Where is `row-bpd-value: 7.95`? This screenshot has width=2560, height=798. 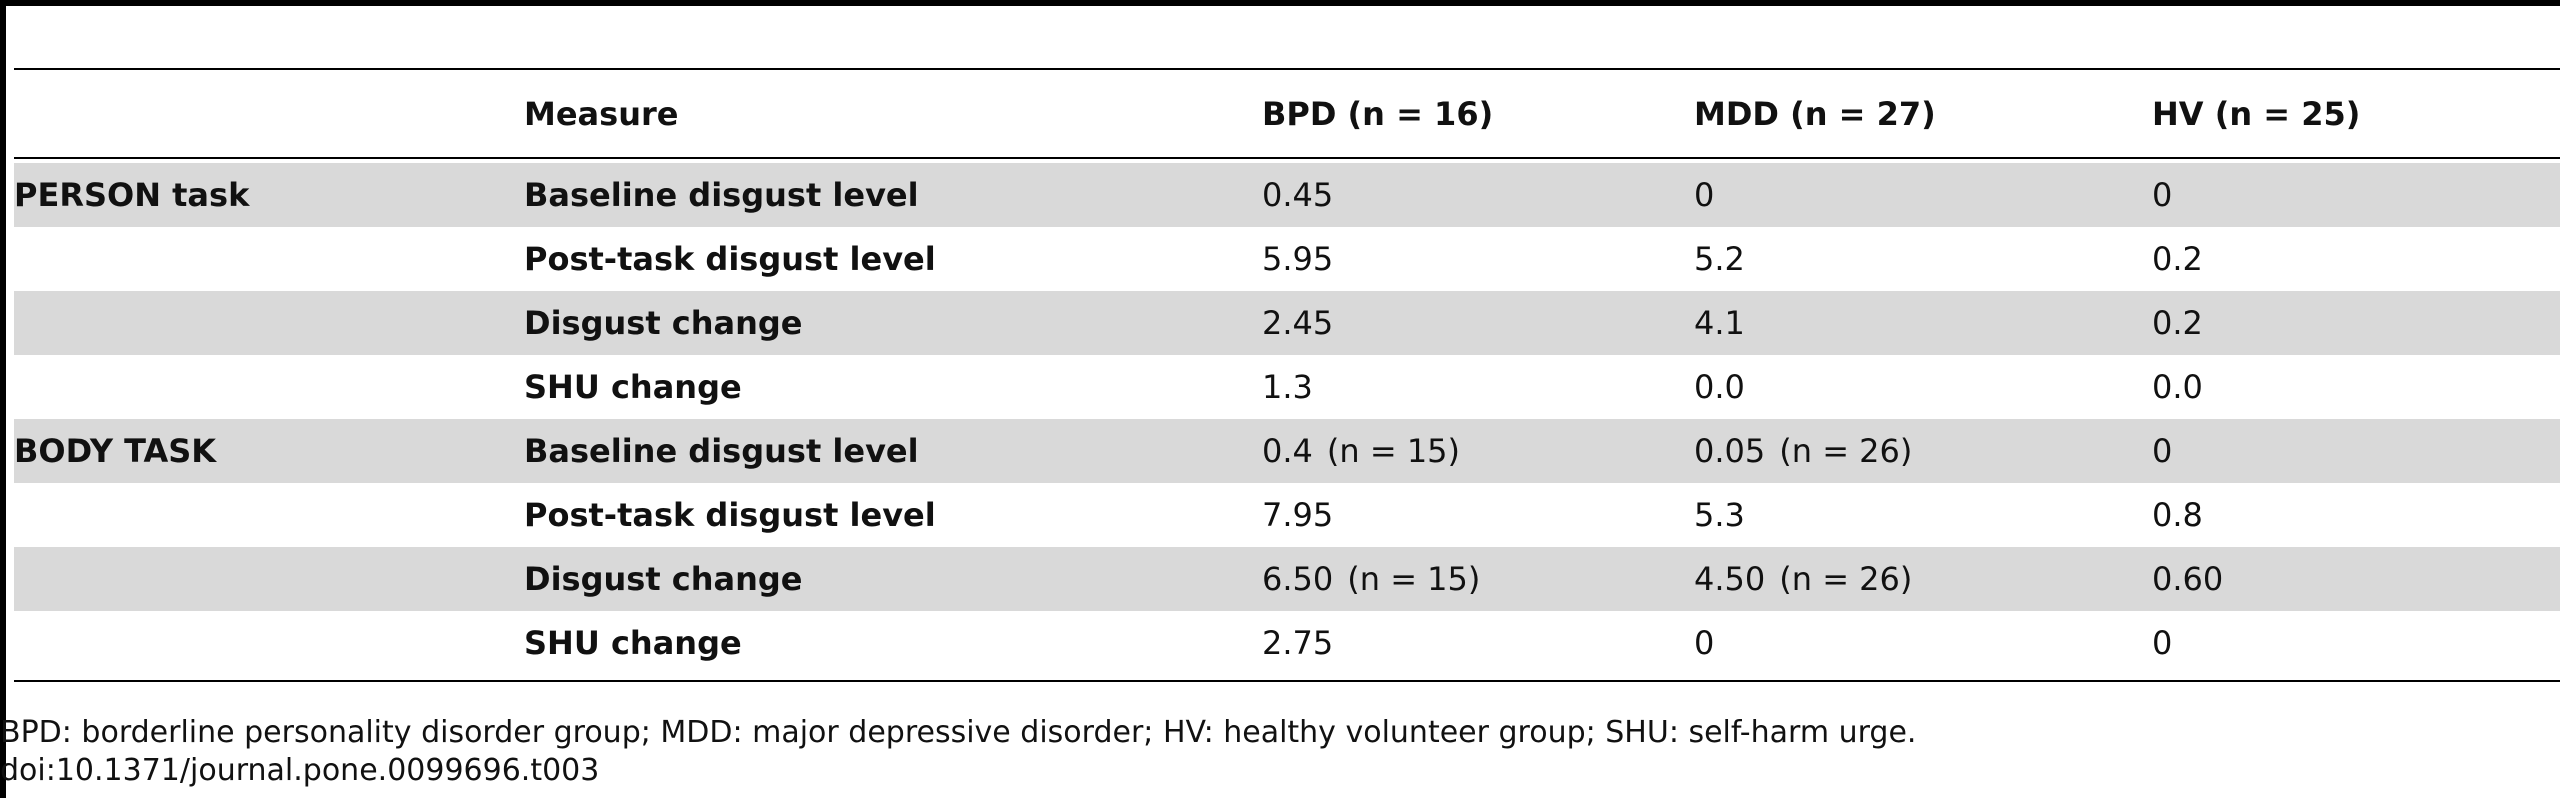 row-bpd-value: 7.95 is located at coordinates (1298, 515).